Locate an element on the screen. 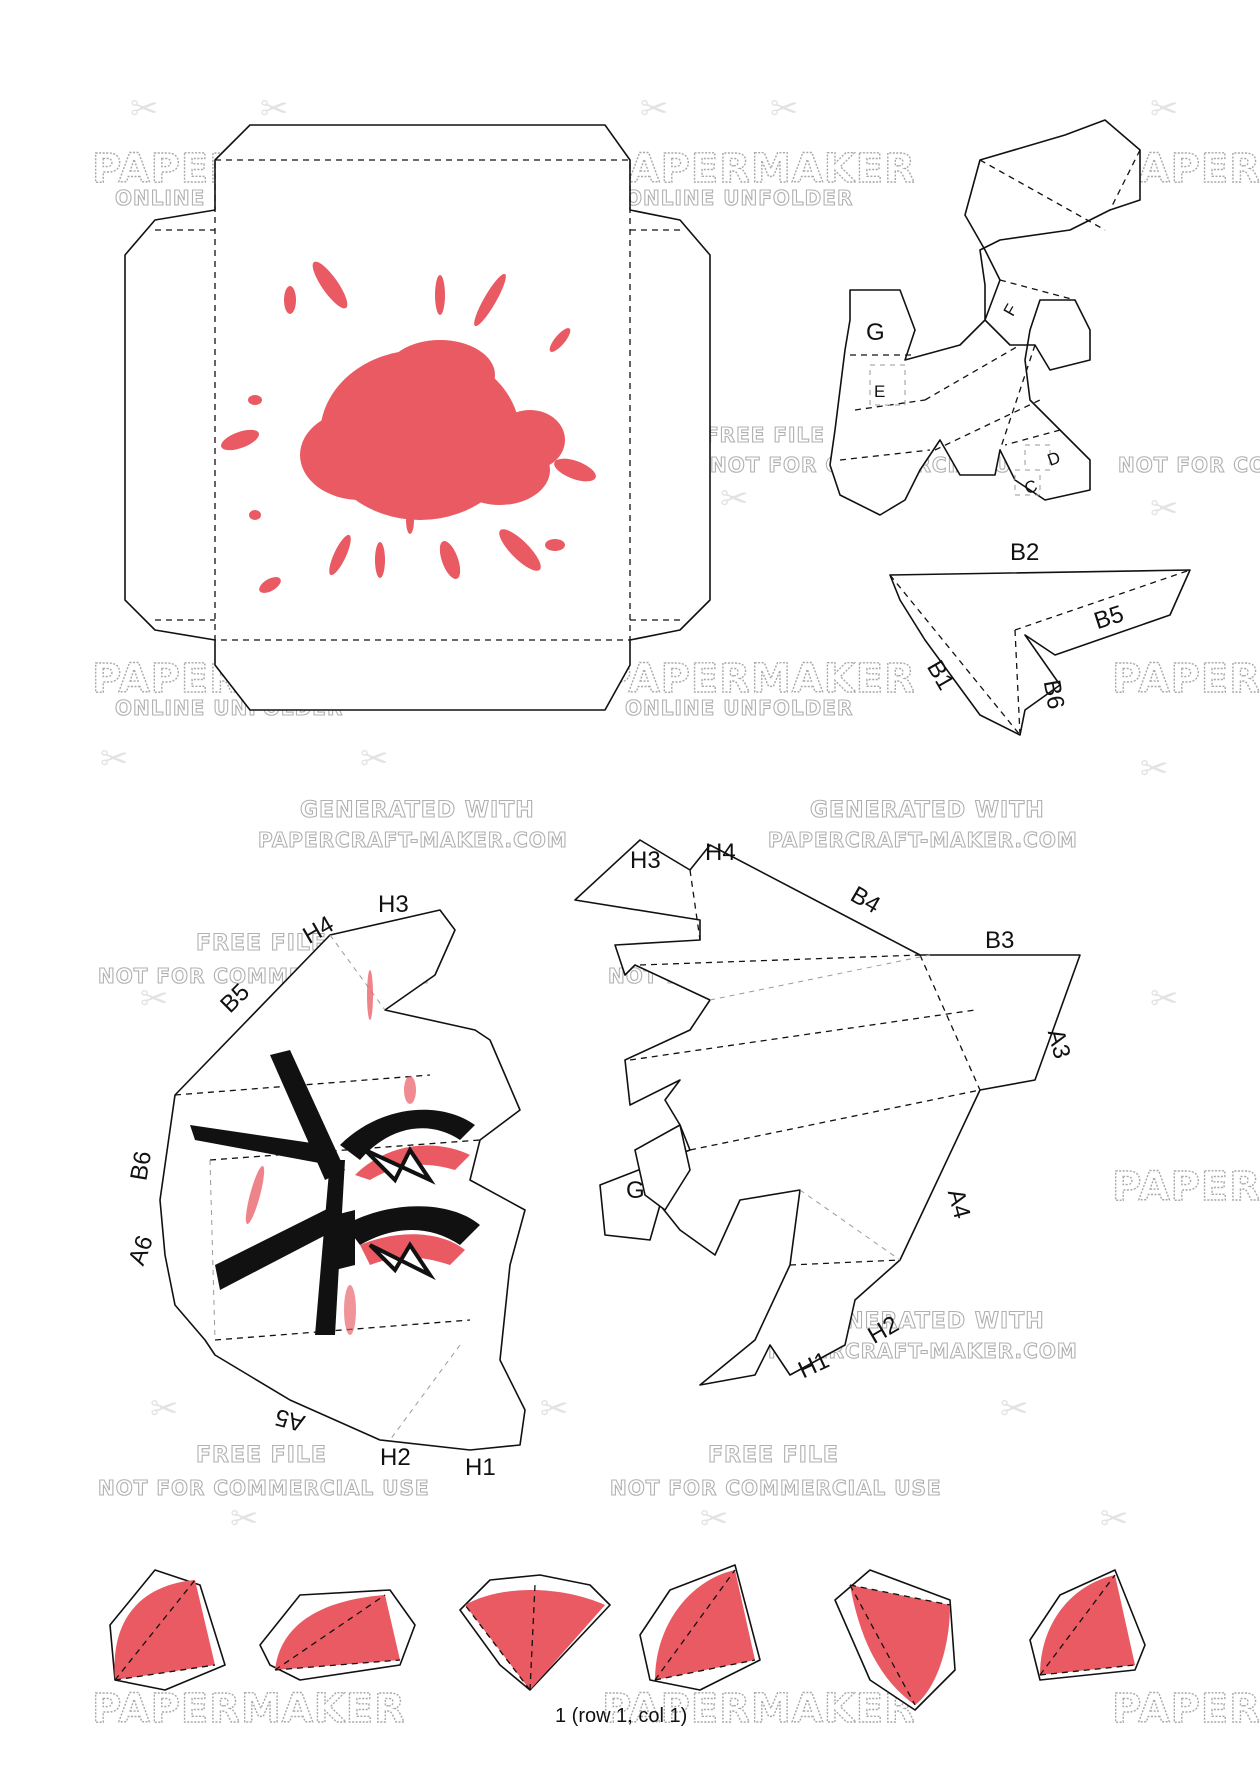 The width and height of the screenshot is (1260, 1782). label-b3: B3 is located at coordinates (999, 940).